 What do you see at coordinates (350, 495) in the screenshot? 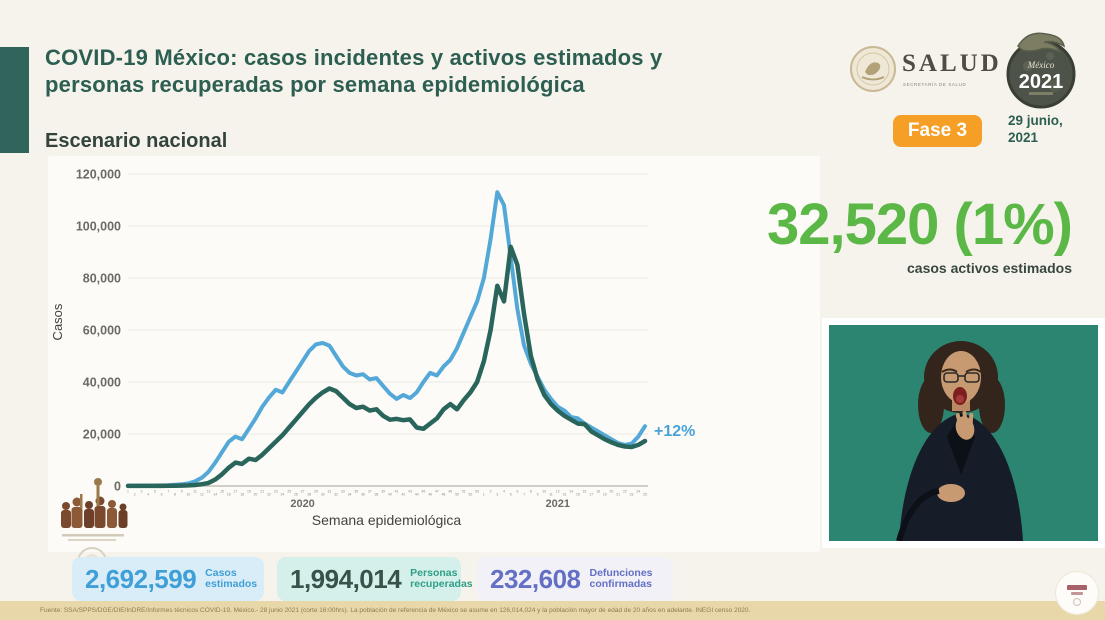
I see `svg-text: 34` at bounding box center [350, 495].